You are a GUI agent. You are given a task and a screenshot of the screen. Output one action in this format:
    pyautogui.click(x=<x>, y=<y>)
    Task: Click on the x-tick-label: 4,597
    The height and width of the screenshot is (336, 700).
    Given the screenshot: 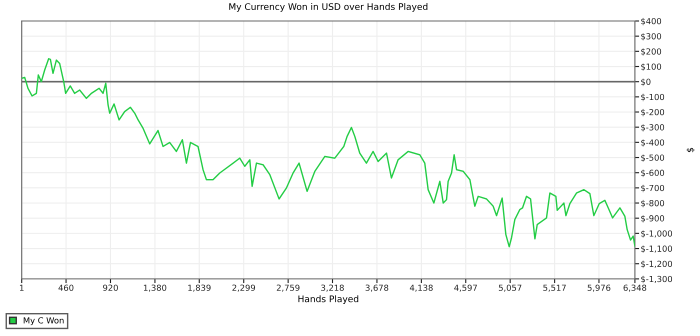 What is the action you would take?
    pyautogui.click(x=465, y=288)
    